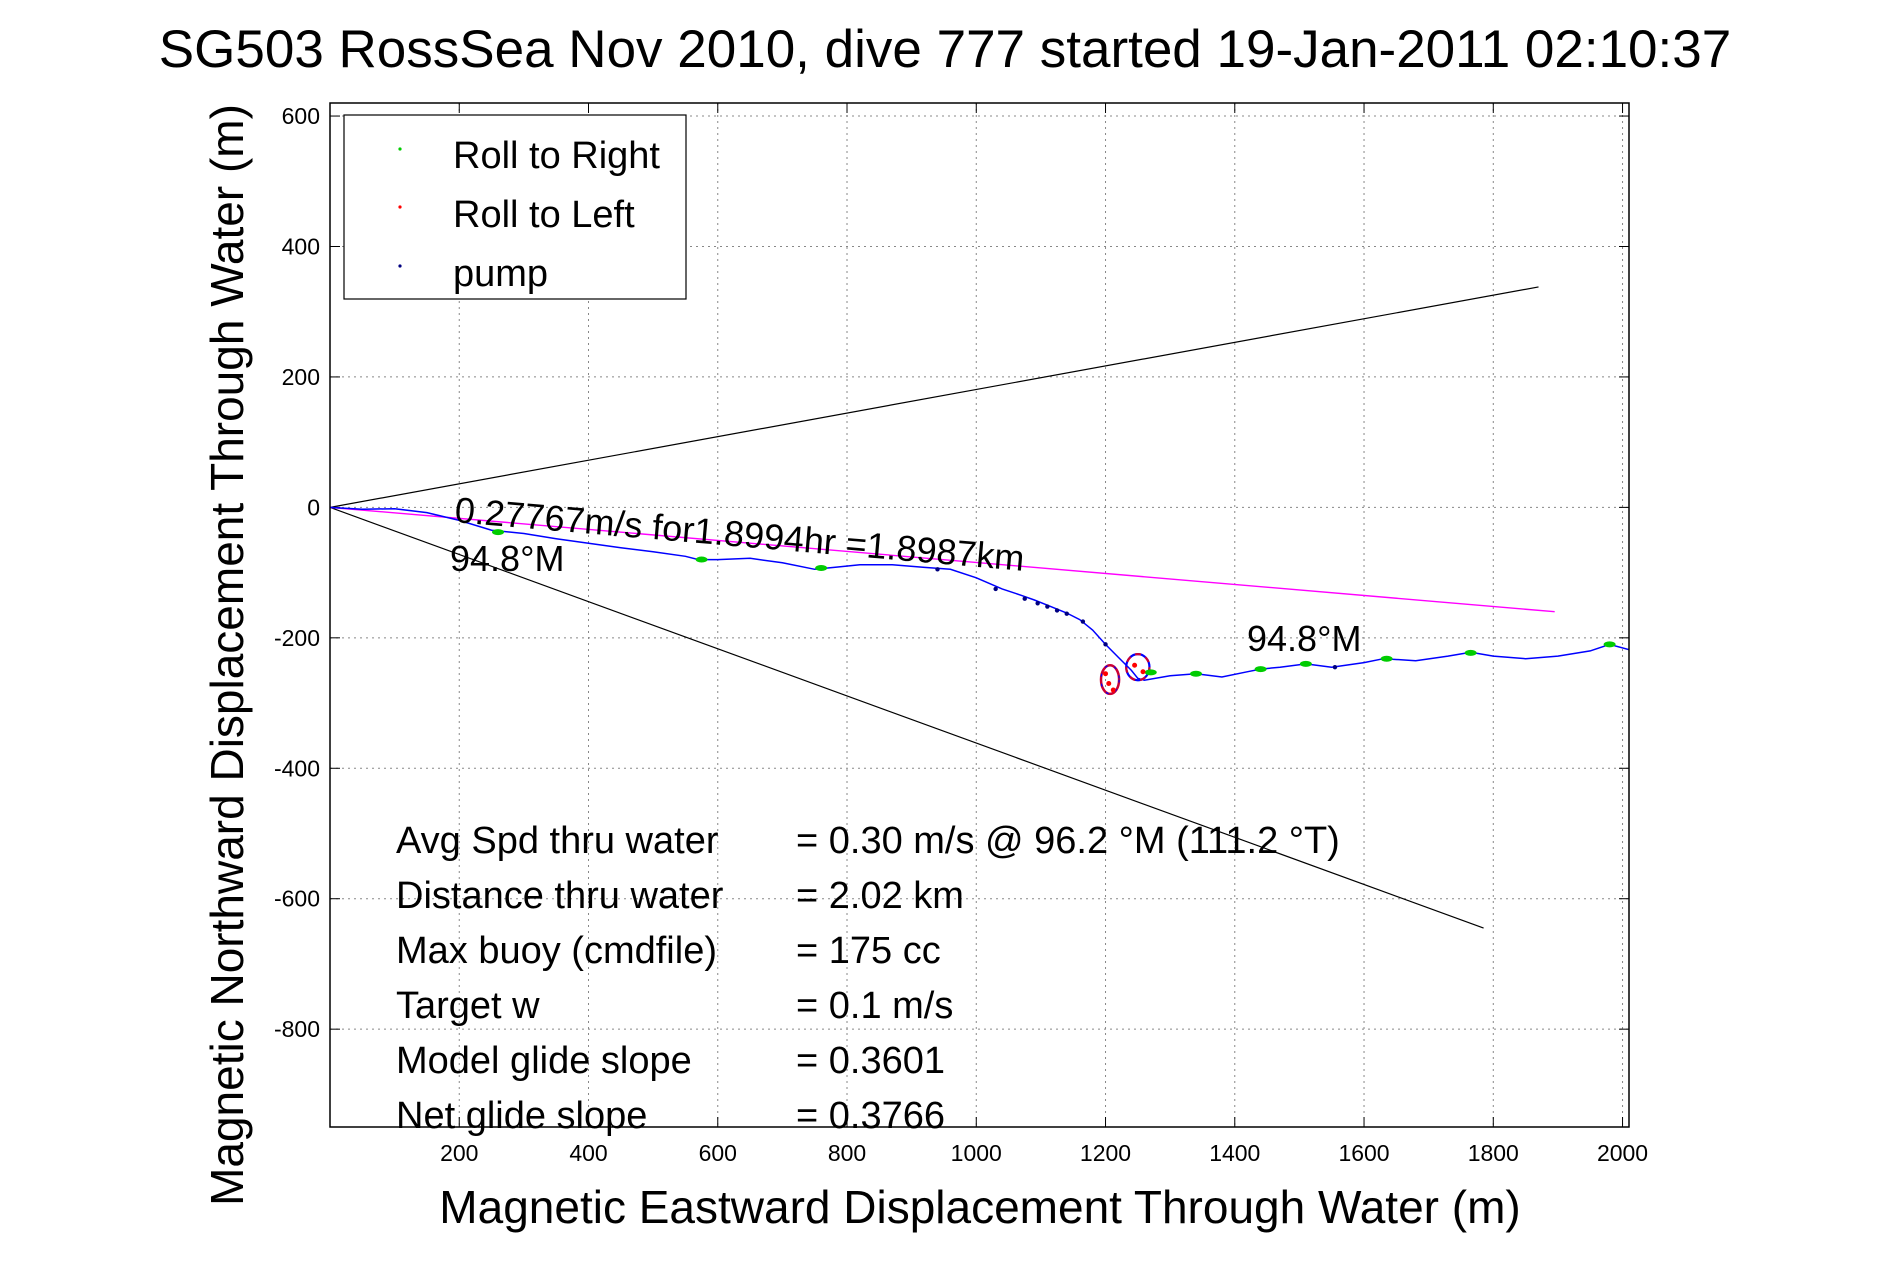 This screenshot has height=1262, width=1891. Describe the element at coordinates (521, 1116) in the screenshot. I see `stat-label-net-glide: Net glide slope` at that location.